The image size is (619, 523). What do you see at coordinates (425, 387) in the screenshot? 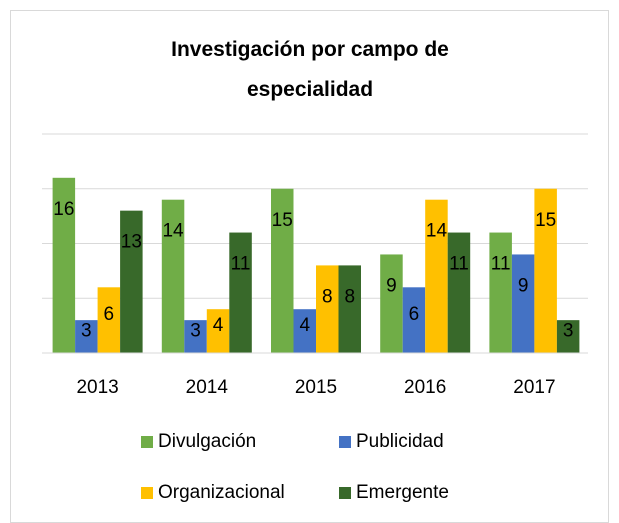
I see `x-tick-label: 2016` at bounding box center [425, 387].